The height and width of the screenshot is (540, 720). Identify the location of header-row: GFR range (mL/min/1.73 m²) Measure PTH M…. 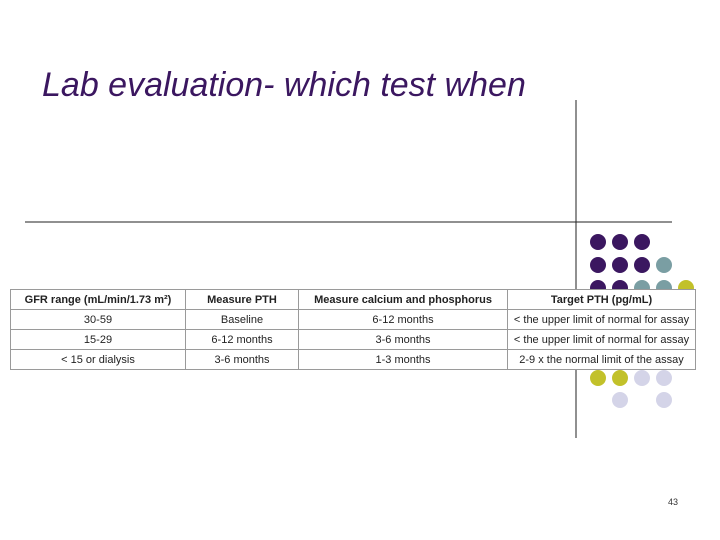
(353, 299).